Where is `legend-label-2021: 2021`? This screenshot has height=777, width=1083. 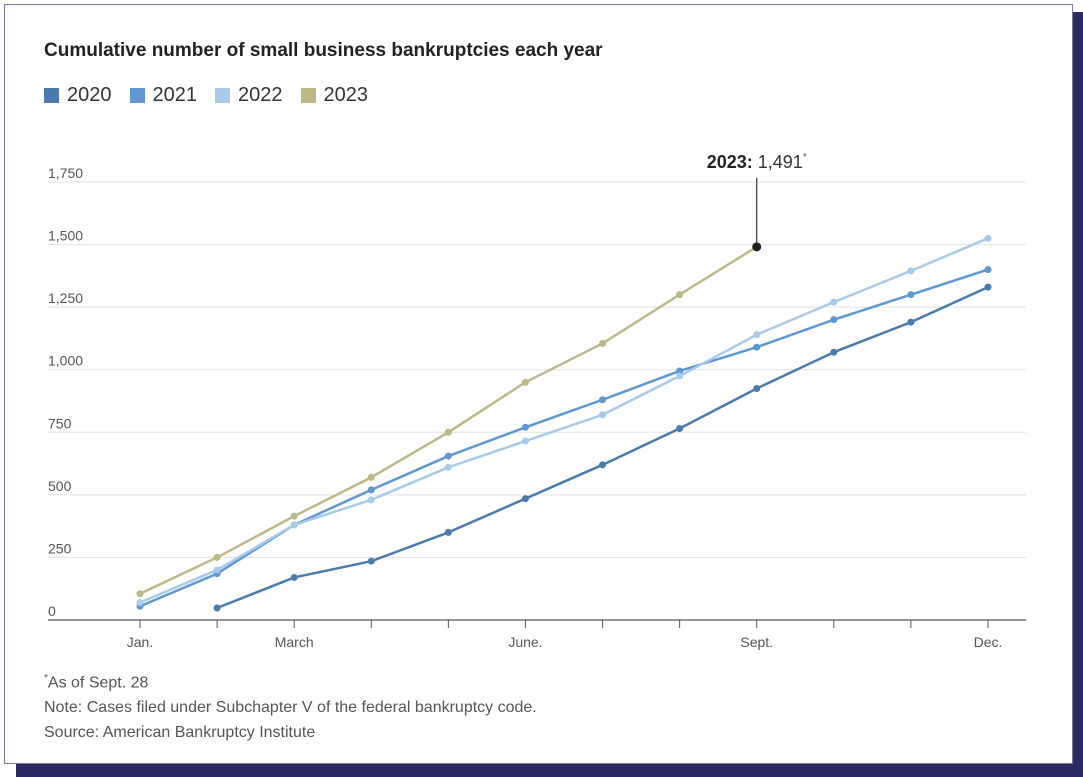 legend-label-2021: 2021 is located at coordinates (175, 95).